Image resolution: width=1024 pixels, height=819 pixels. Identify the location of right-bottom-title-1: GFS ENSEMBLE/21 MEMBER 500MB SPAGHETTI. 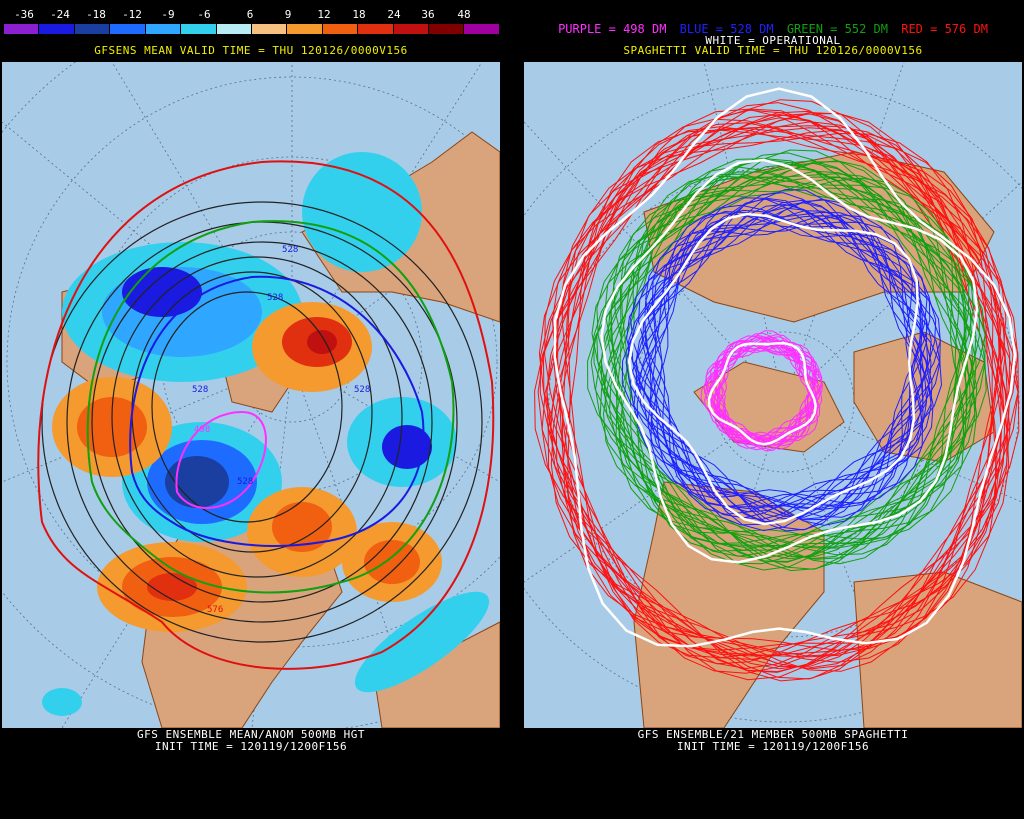
(773, 734).